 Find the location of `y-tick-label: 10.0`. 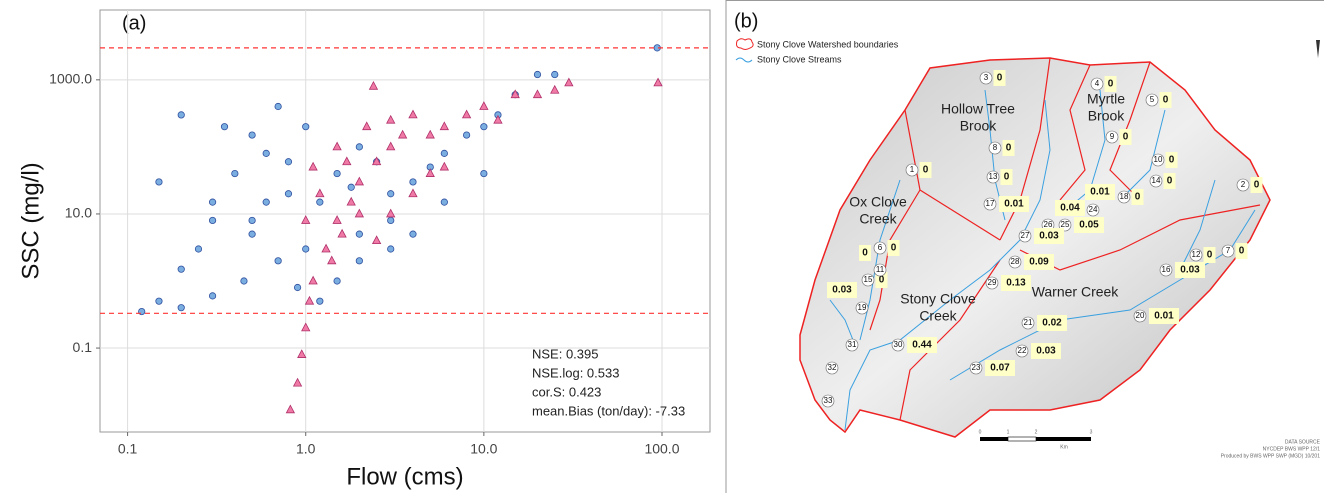

y-tick-label: 10.0 is located at coordinates (78, 213).